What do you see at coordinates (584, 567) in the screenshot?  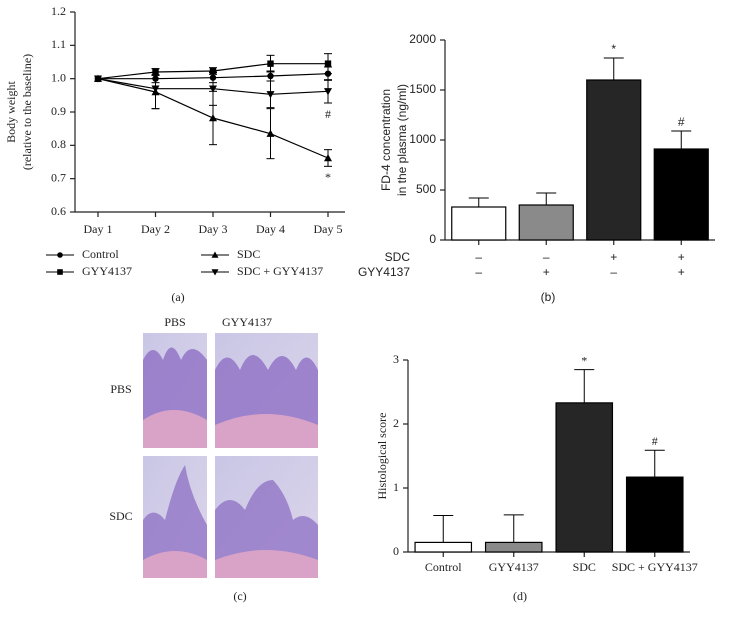 I see `x-tick-label: SDC` at bounding box center [584, 567].